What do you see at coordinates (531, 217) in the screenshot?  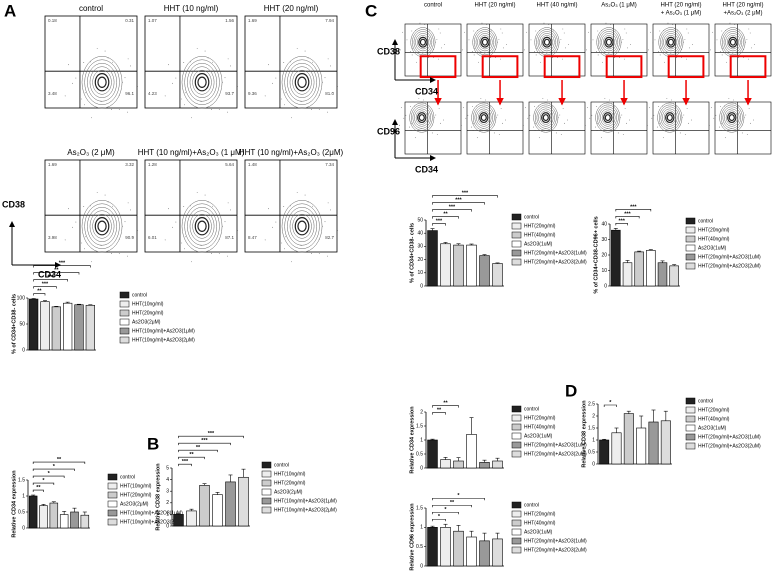 I see `legend-label: control` at bounding box center [531, 217].